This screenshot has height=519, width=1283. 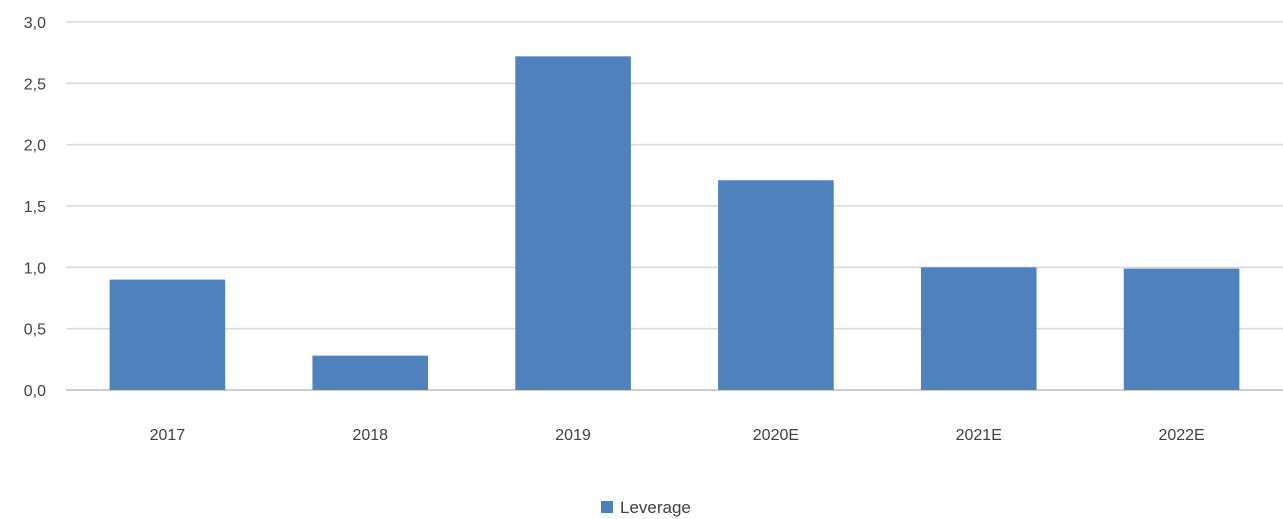 What do you see at coordinates (370, 435) in the screenshot?
I see `x-tick-label: 2018` at bounding box center [370, 435].